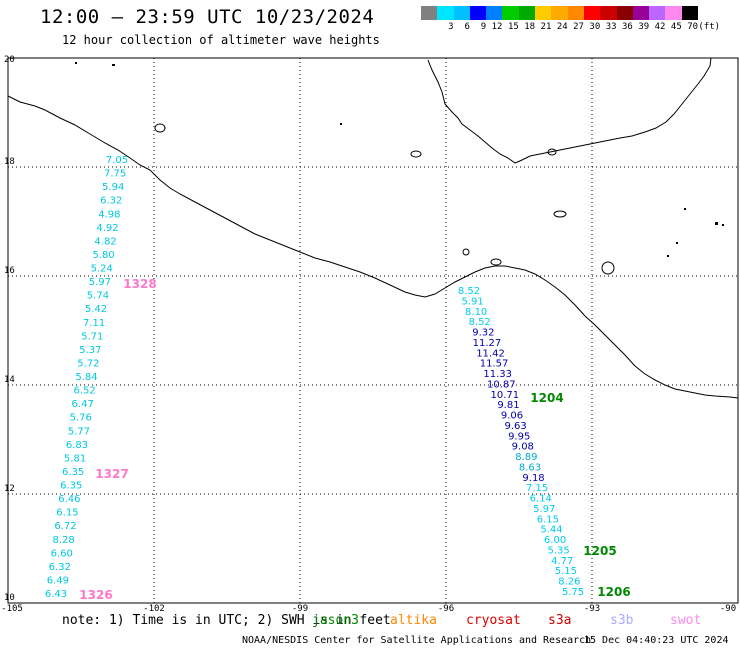 This screenshot has width=740, height=650. I want to click on swh-value-east: 8.52, so click(480, 322).